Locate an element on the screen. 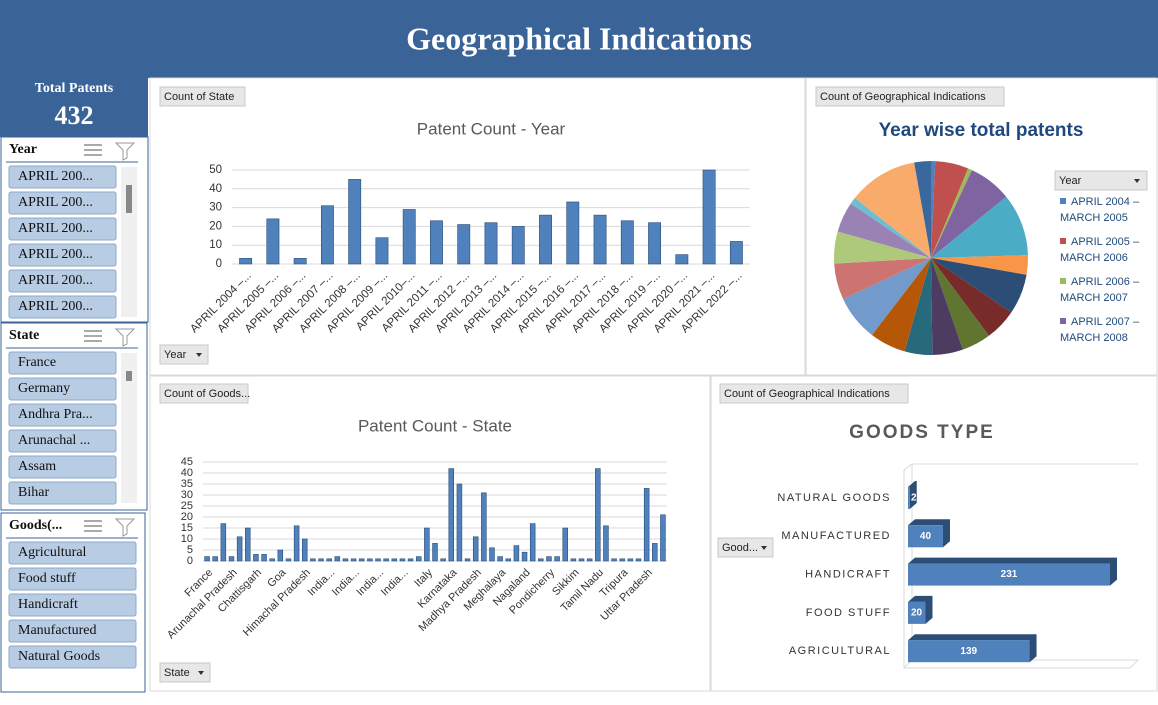 The height and width of the screenshot is (705, 1158). data-label: 139 is located at coordinates (968, 651).